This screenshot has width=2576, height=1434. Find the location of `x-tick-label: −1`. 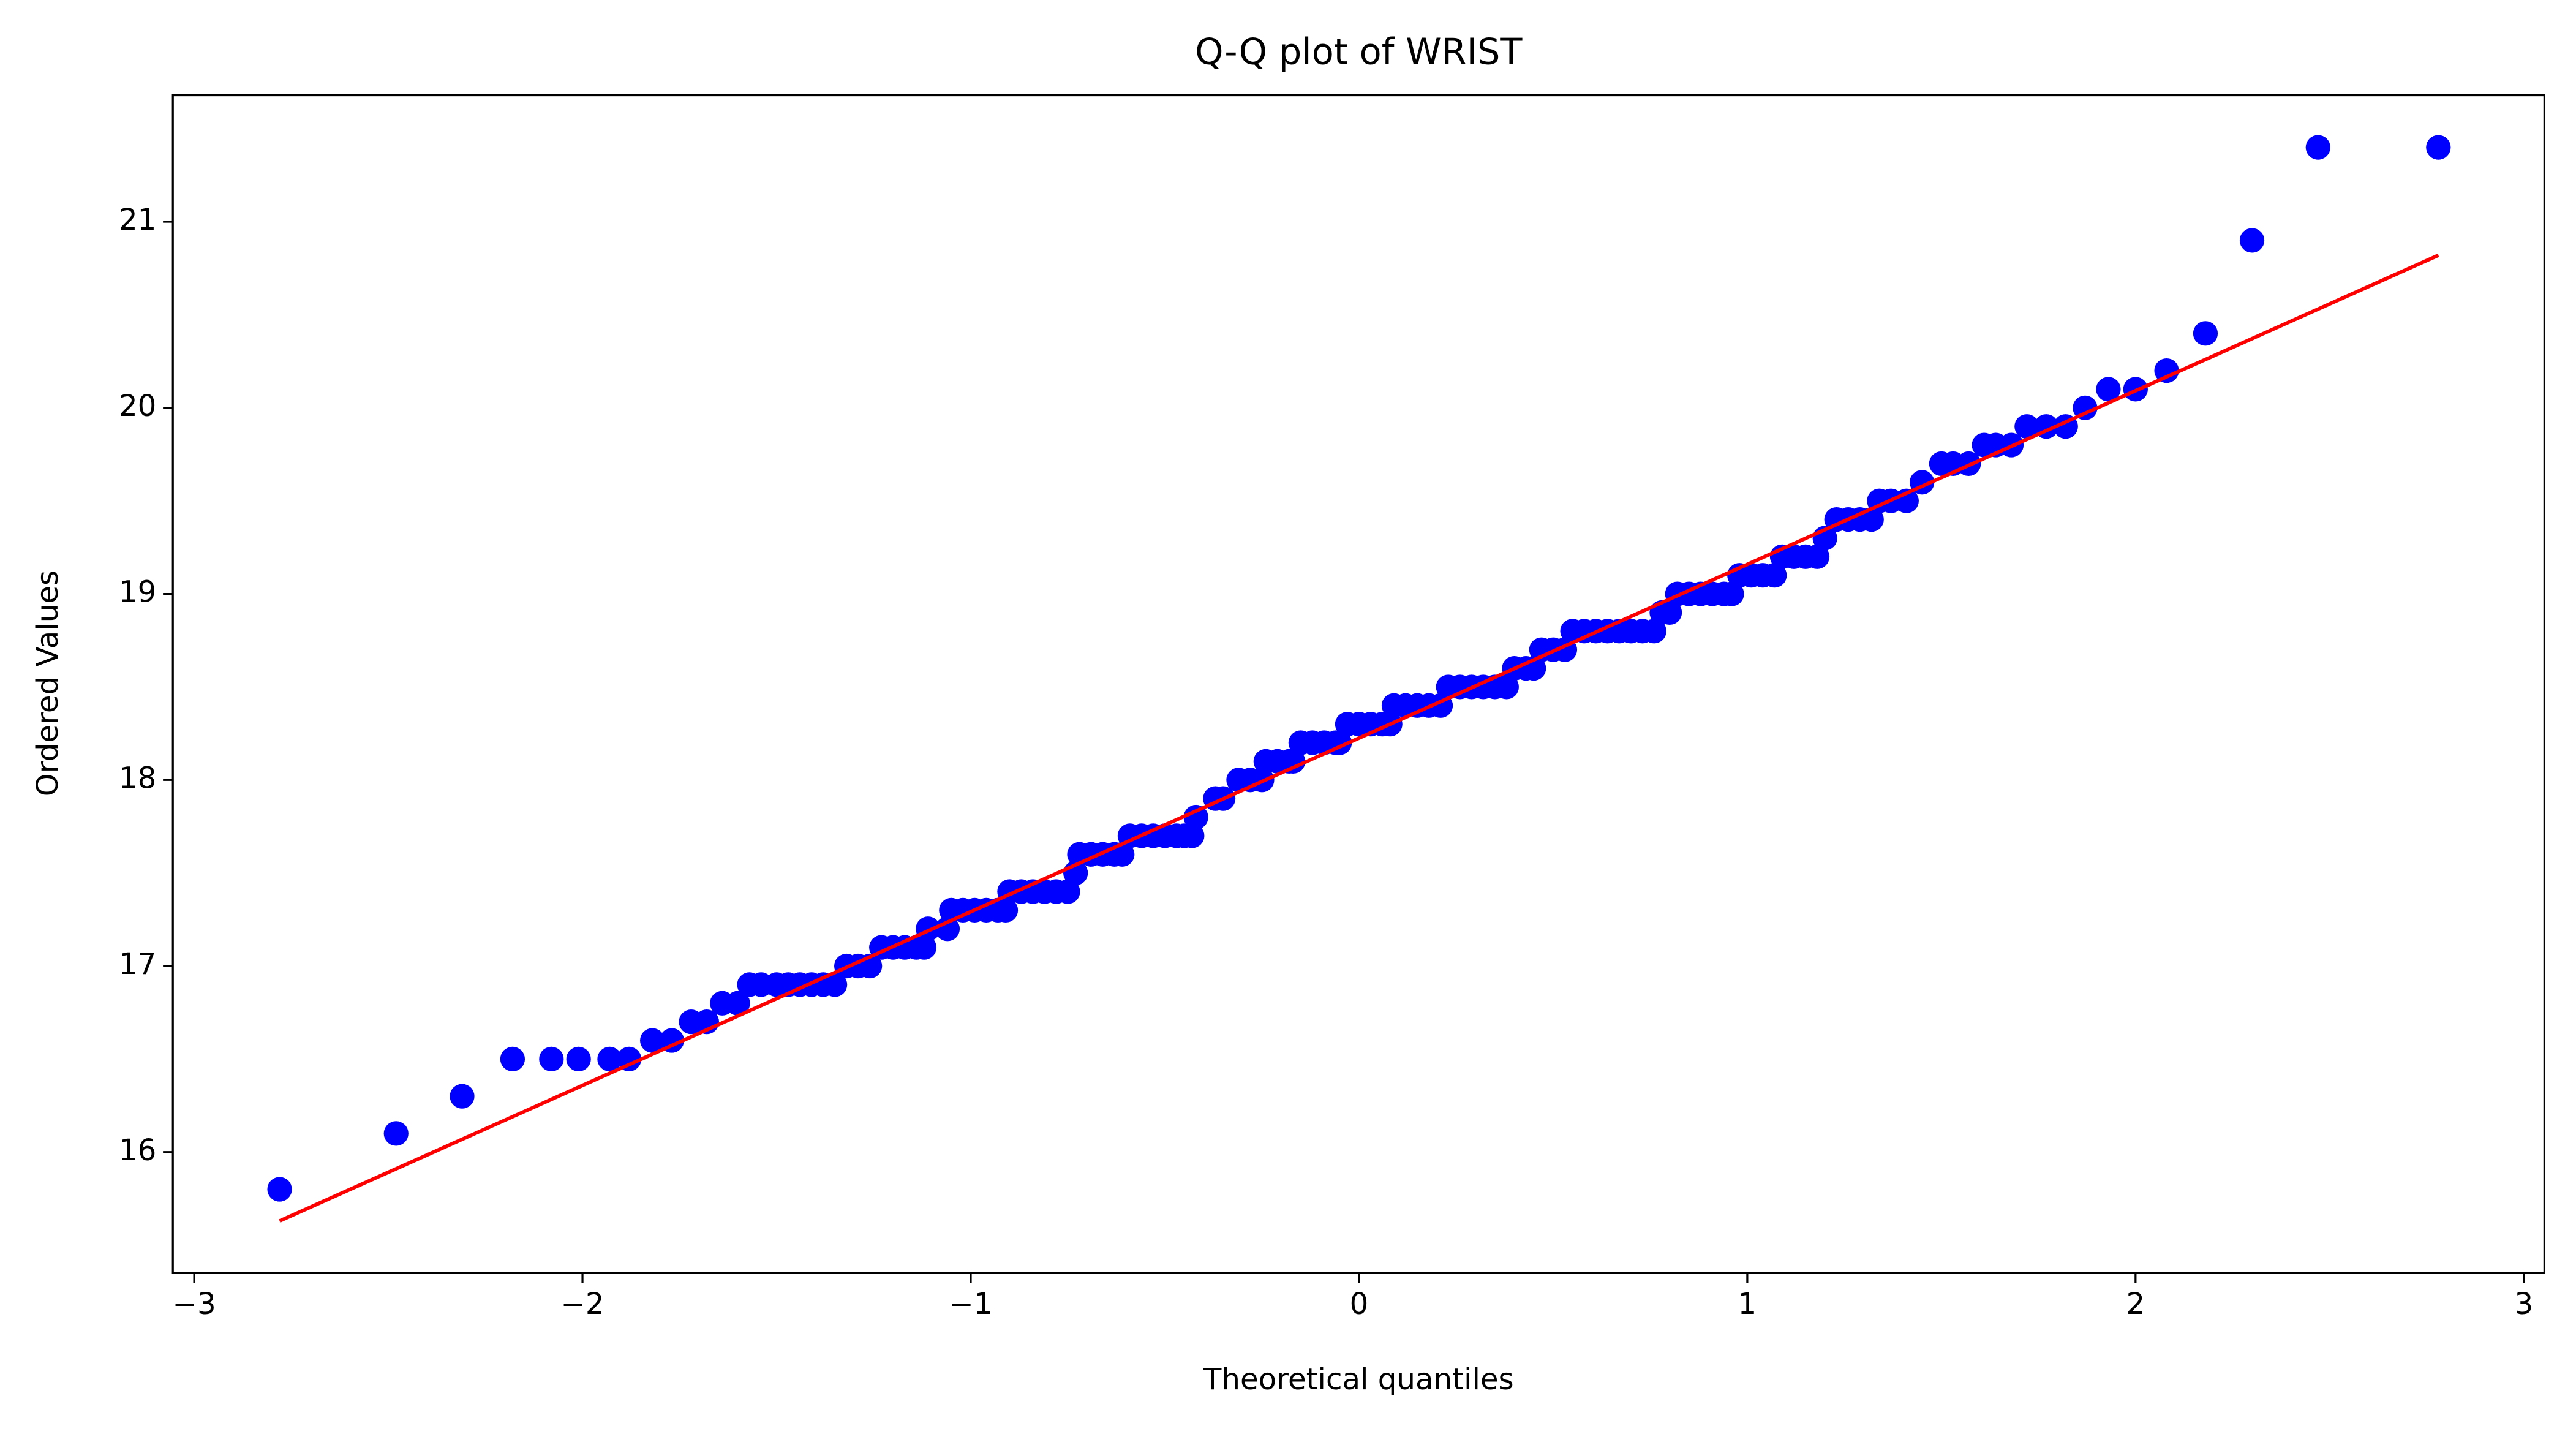

x-tick-label: −1 is located at coordinates (970, 1304).